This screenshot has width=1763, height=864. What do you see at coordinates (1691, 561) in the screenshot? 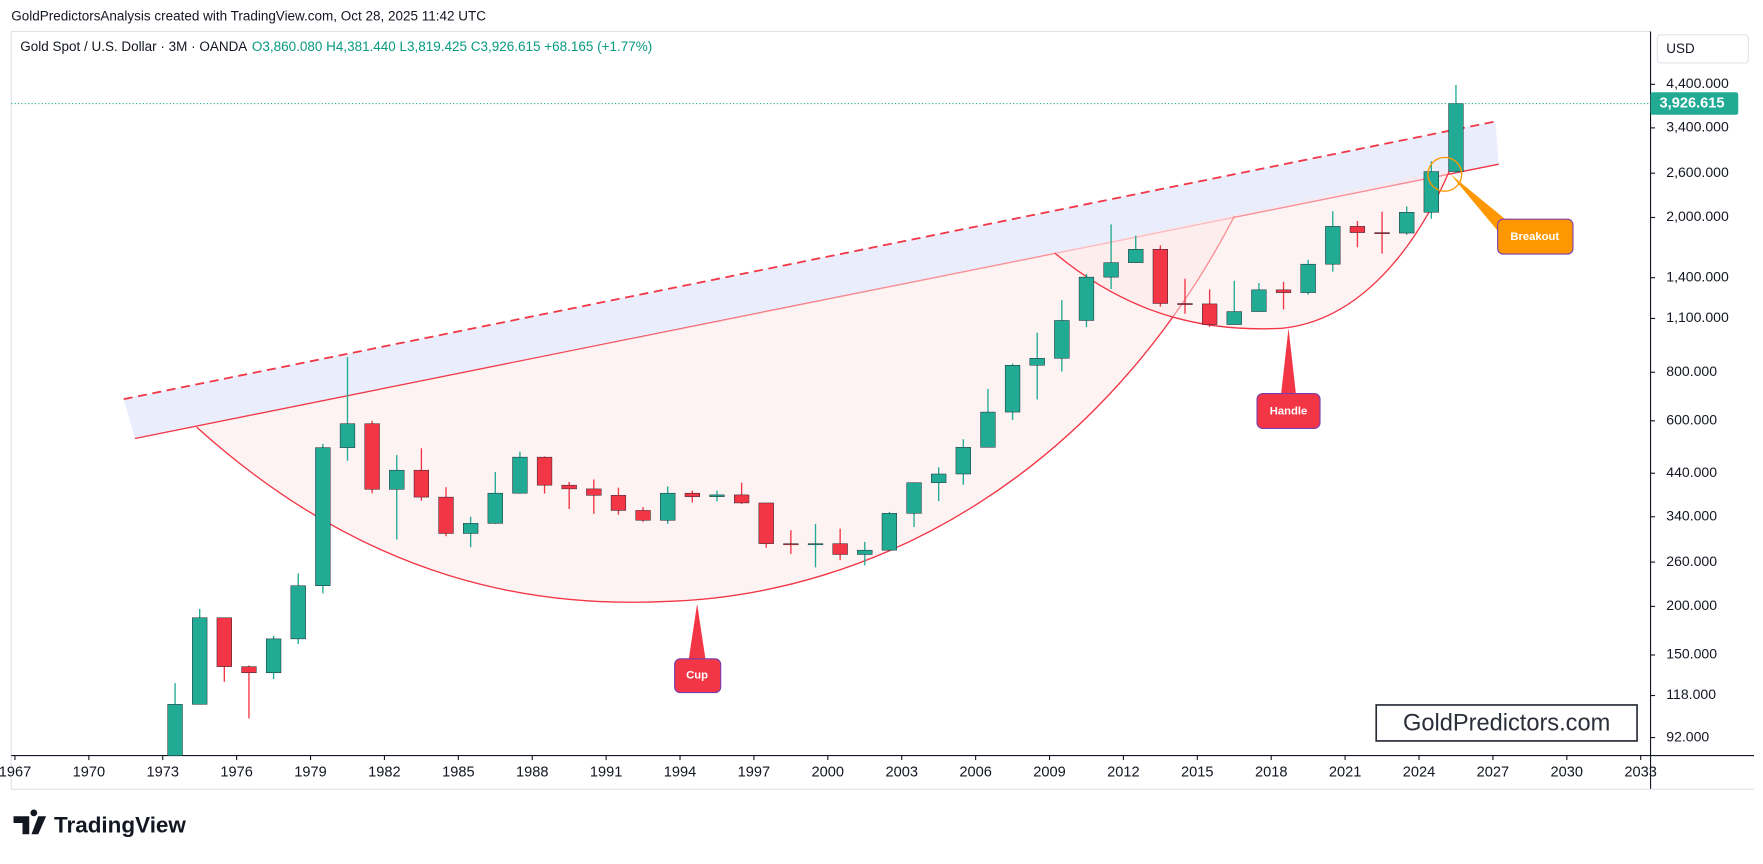
I see `y-tick-label: 260.000` at bounding box center [1691, 561].